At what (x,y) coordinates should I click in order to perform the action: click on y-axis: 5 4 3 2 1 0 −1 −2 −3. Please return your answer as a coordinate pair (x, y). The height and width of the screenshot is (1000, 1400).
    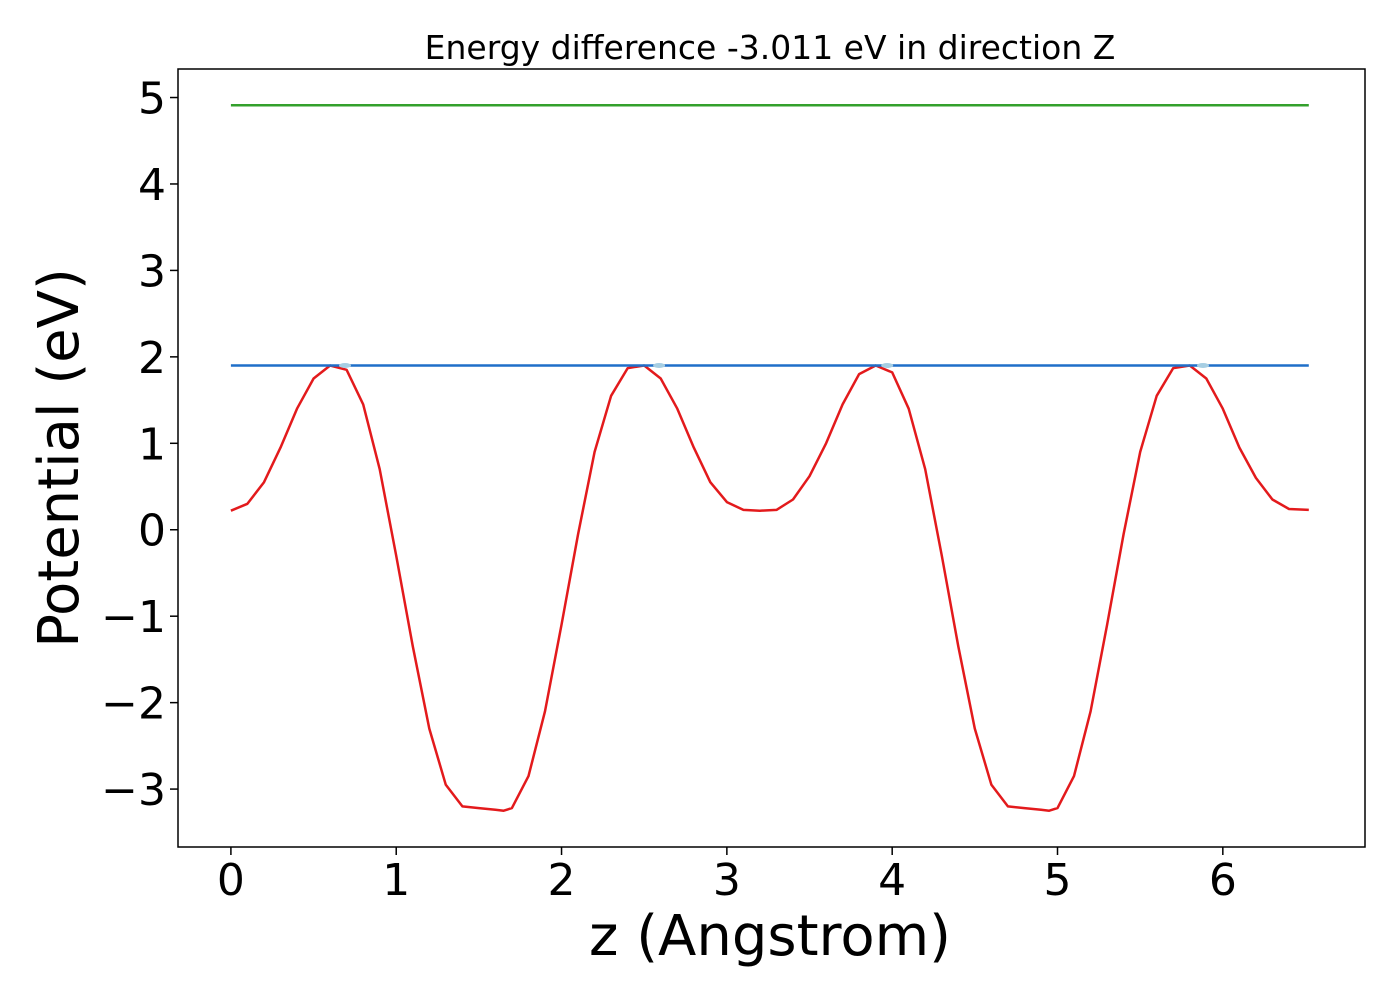
    Looking at the image, I should click on (139, 445).